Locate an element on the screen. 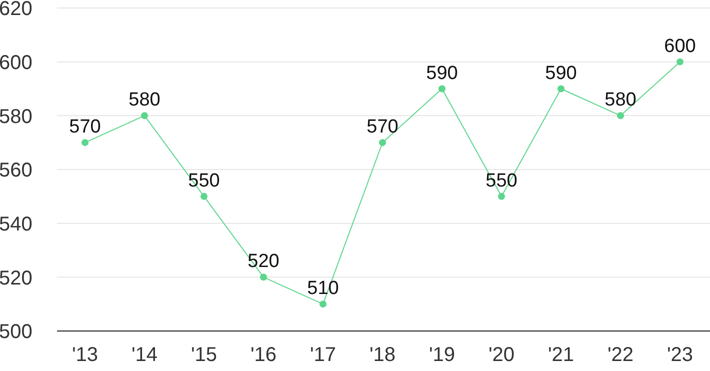 This screenshot has width=710, height=371. x-tick-label: '18 is located at coordinates (382, 355).